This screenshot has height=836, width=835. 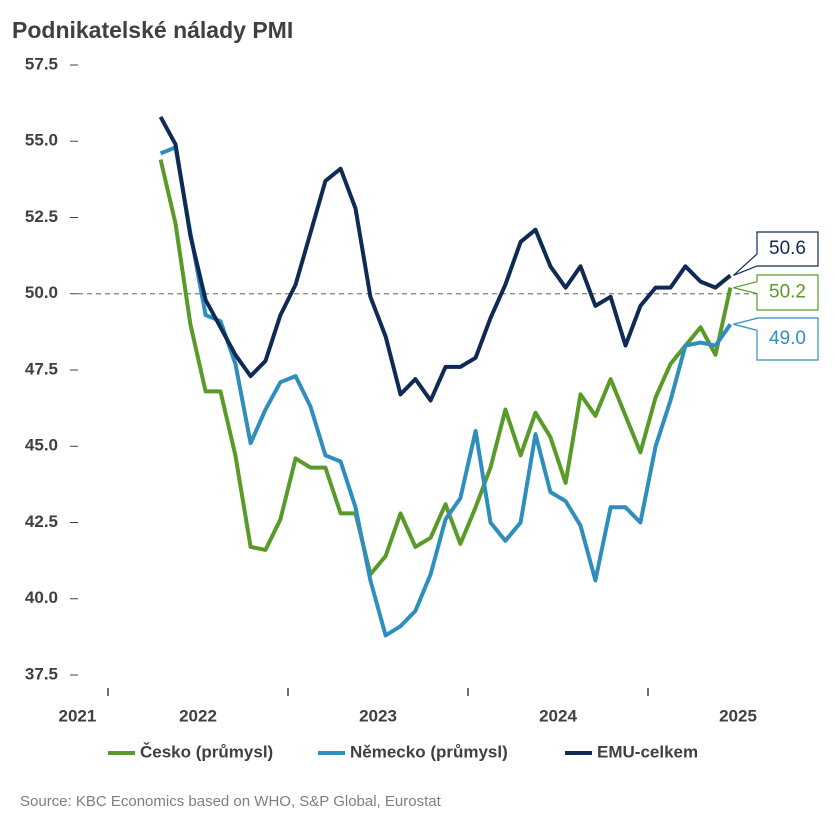 I want to click on x-tick-label: 2025, so click(x=738, y=715).